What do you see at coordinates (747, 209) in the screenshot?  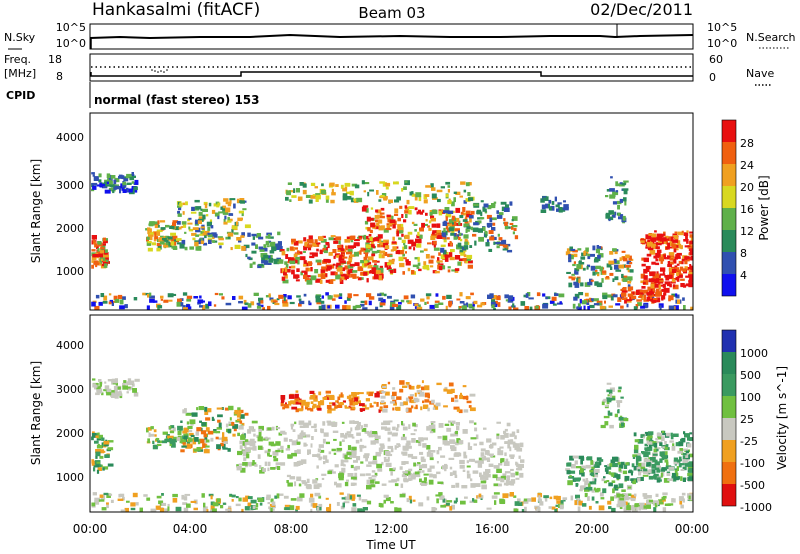 I see `power-colorbar-ticks: 28 24 20 16 12 8 4` at bounding box center [747, 209].